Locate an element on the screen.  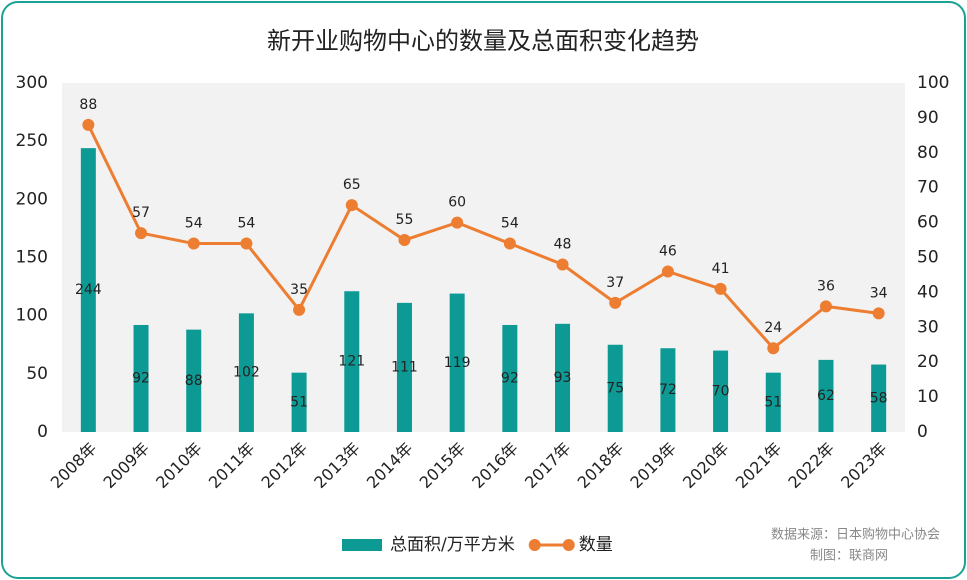
source: 数据来源：日本购物中心协会 is located at coordinates (855, 535).